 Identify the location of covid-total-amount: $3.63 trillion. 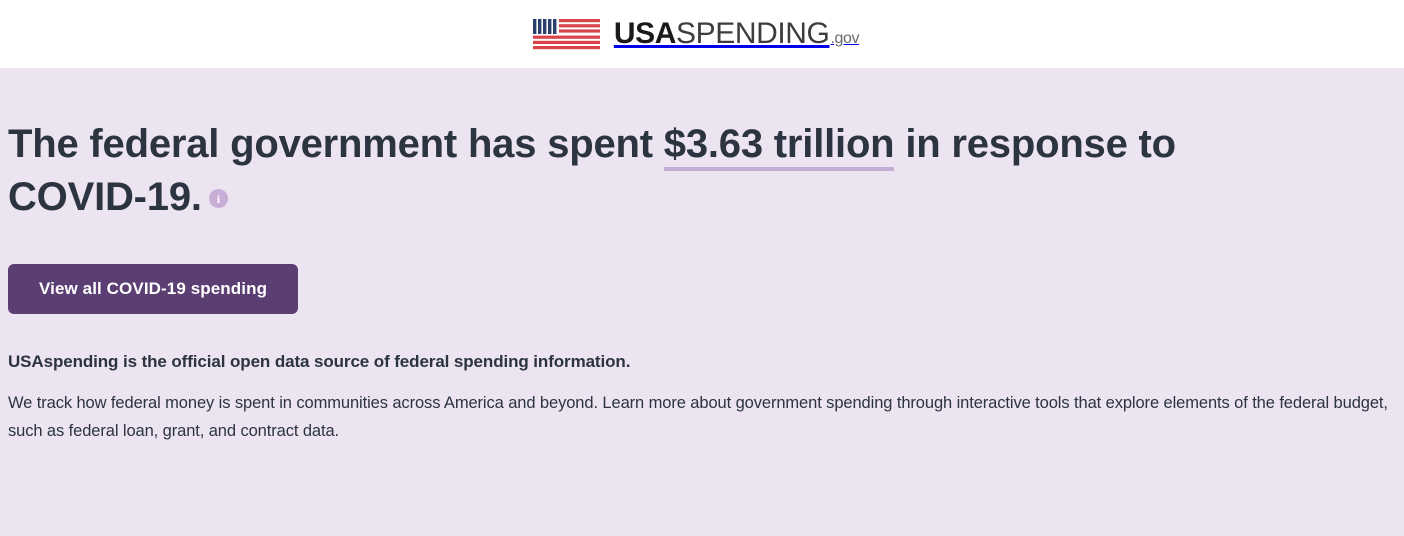
(779, 146).